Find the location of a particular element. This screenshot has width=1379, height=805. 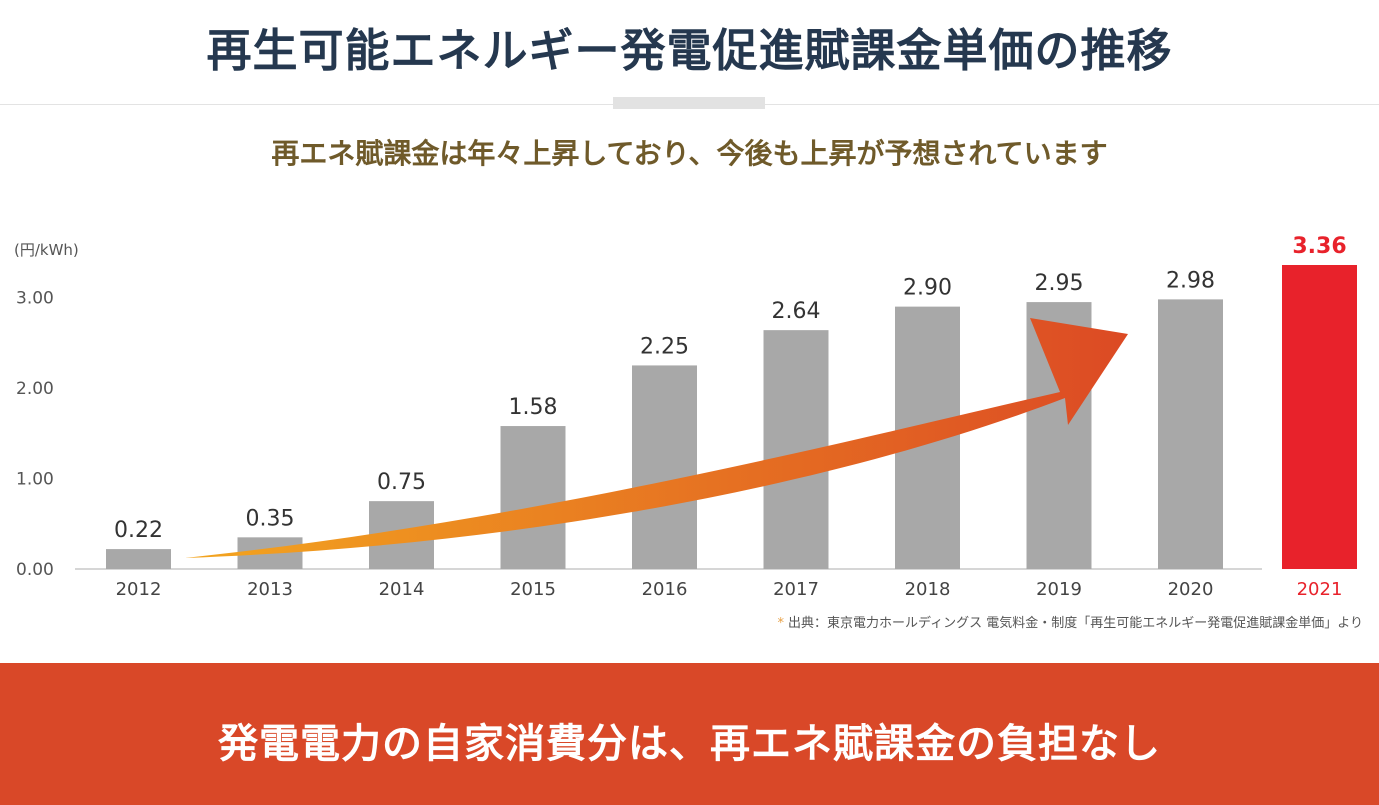

title-divider is located at coordinates (689, 103).